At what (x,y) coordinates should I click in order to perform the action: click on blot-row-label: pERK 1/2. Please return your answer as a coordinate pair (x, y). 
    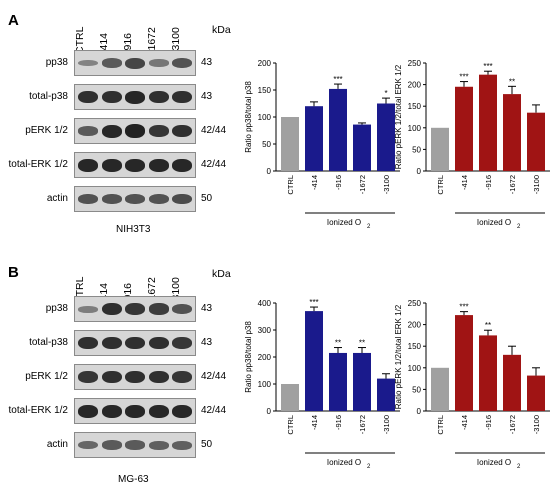
    Looking at the image, I should click on (46, 130).